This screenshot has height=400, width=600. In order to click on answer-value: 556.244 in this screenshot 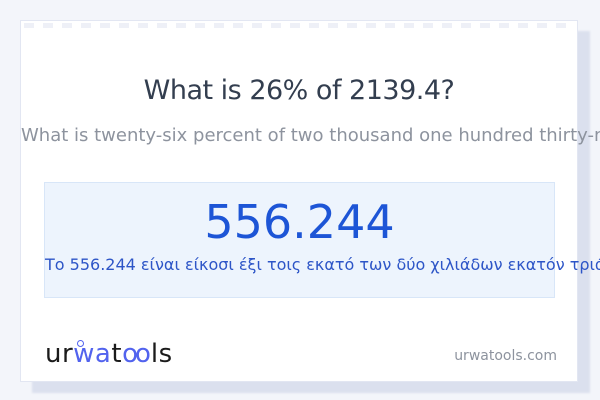, I will do `click(299, 222)`.